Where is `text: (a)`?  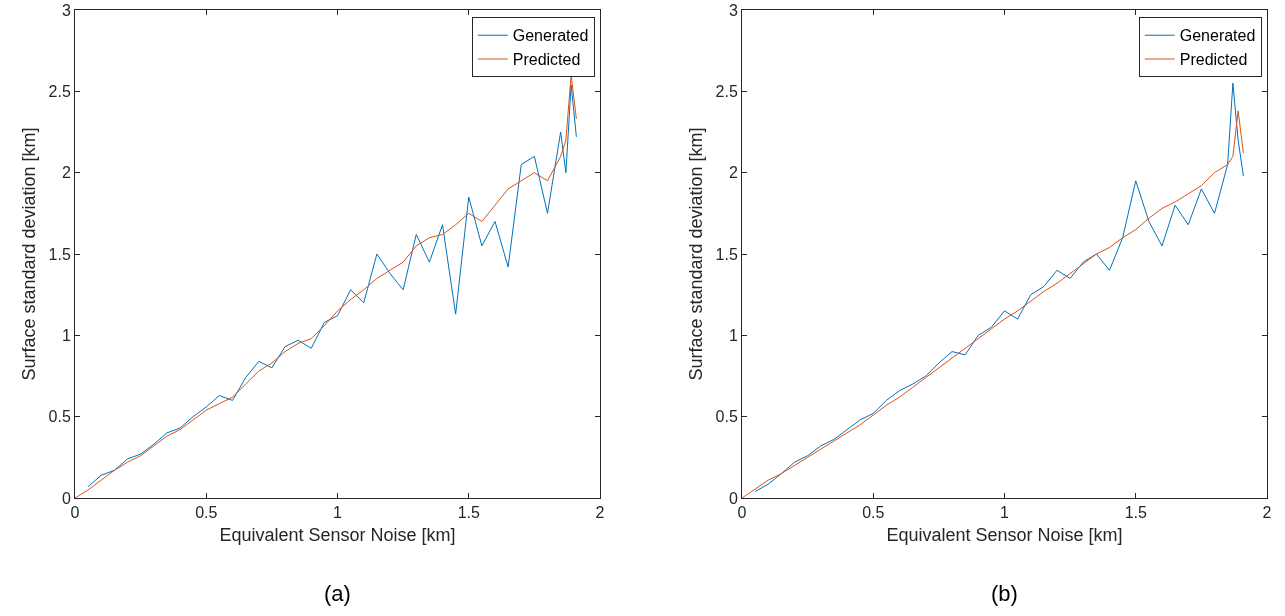 text: (a) is located at coordinates (337, 593).